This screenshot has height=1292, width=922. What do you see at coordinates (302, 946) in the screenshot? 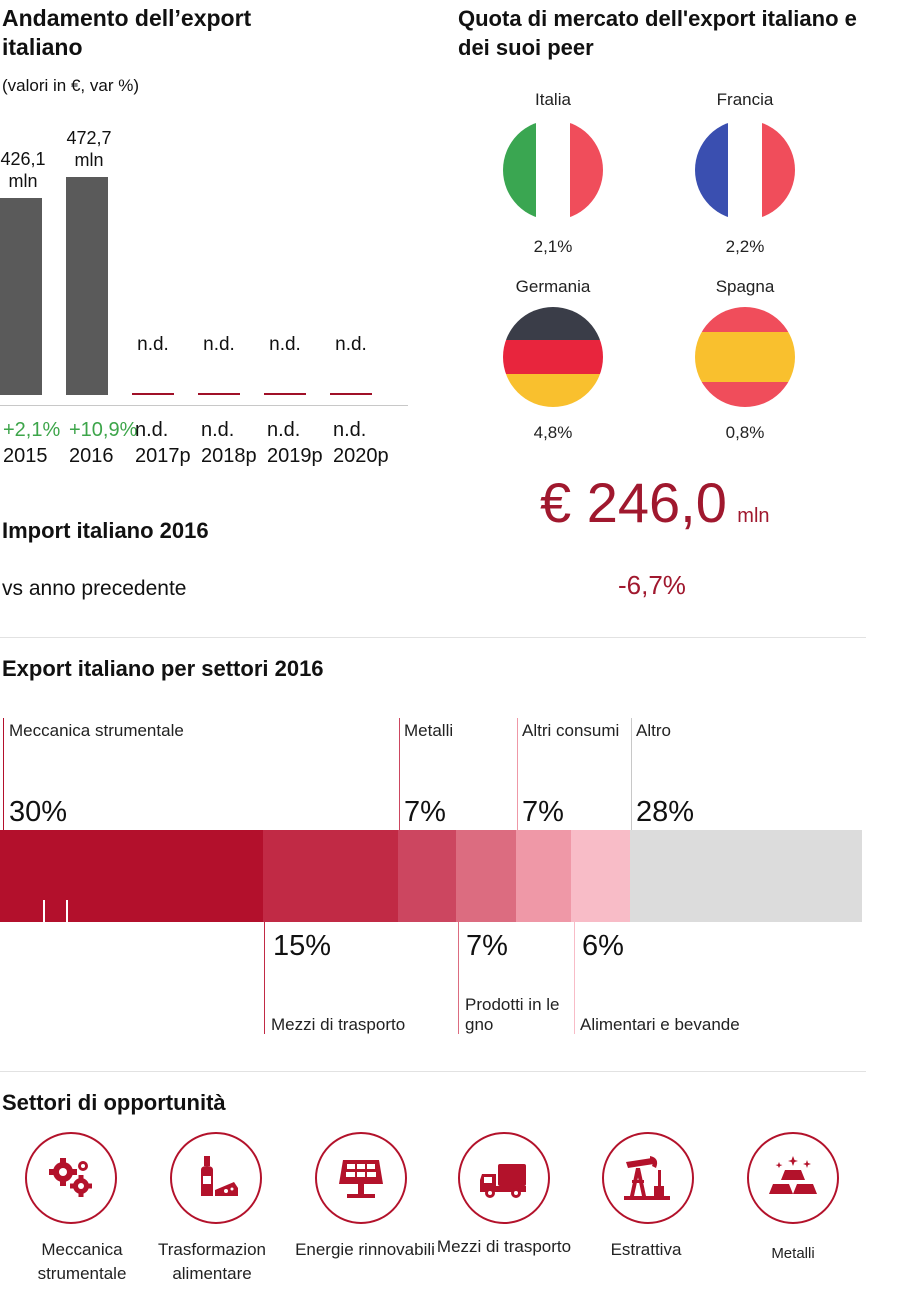
I see `sector-pct-mezzi: 15%` at bounding box center [302, 946].